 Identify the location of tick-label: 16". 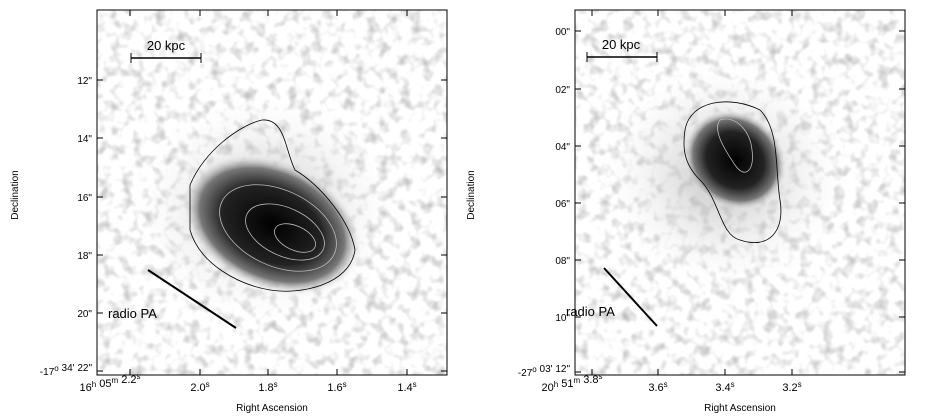
(84, 198).